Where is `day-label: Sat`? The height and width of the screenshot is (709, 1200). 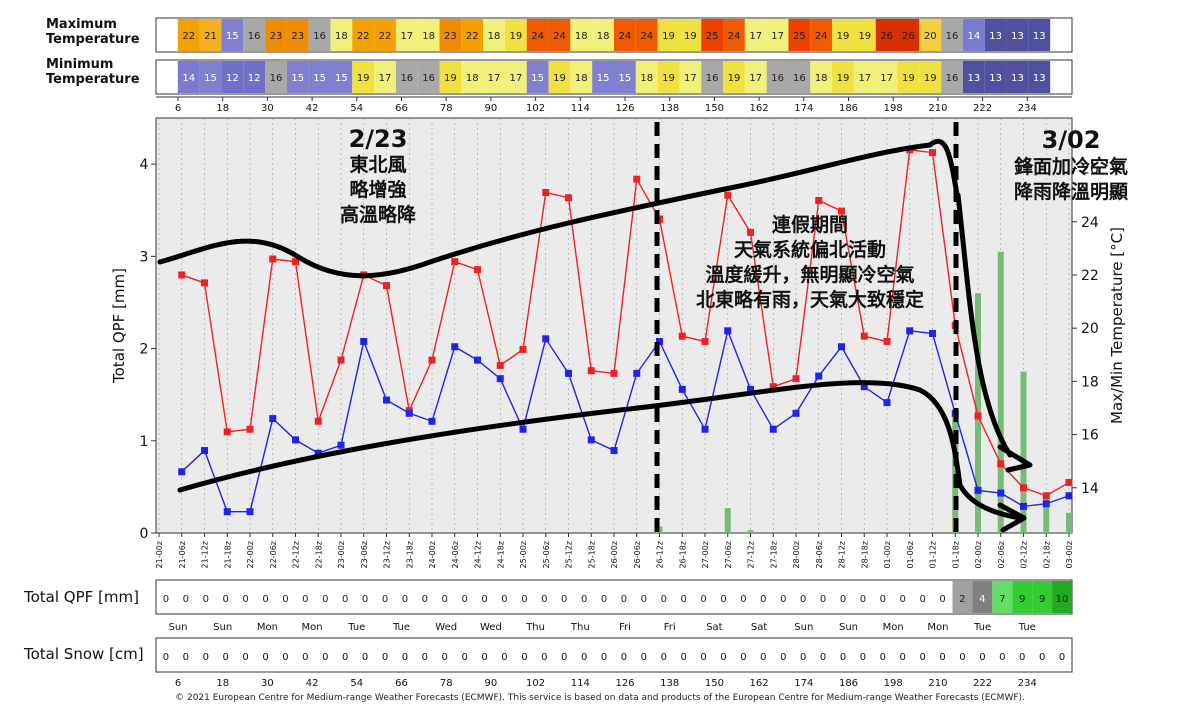 day-label: Sat is located at coordinates (759, 627).